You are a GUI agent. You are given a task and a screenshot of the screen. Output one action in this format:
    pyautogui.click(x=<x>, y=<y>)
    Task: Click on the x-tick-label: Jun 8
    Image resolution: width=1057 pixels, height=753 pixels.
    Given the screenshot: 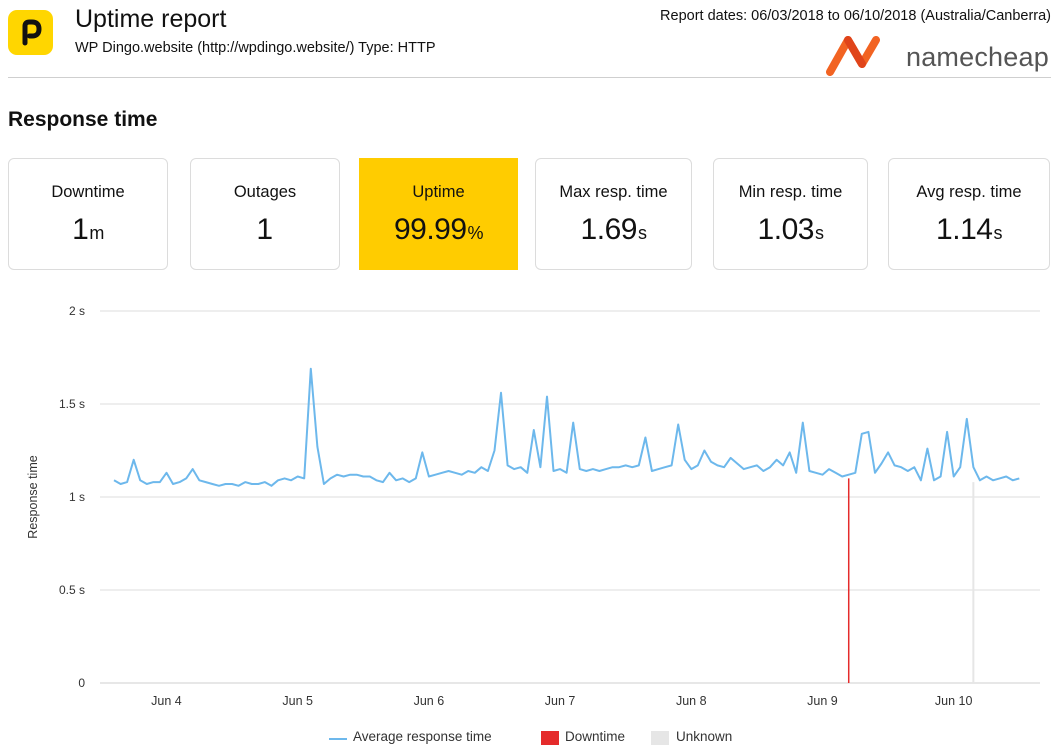 What is the action you would take?
    pyautogui.click(x=691, y=701)
    